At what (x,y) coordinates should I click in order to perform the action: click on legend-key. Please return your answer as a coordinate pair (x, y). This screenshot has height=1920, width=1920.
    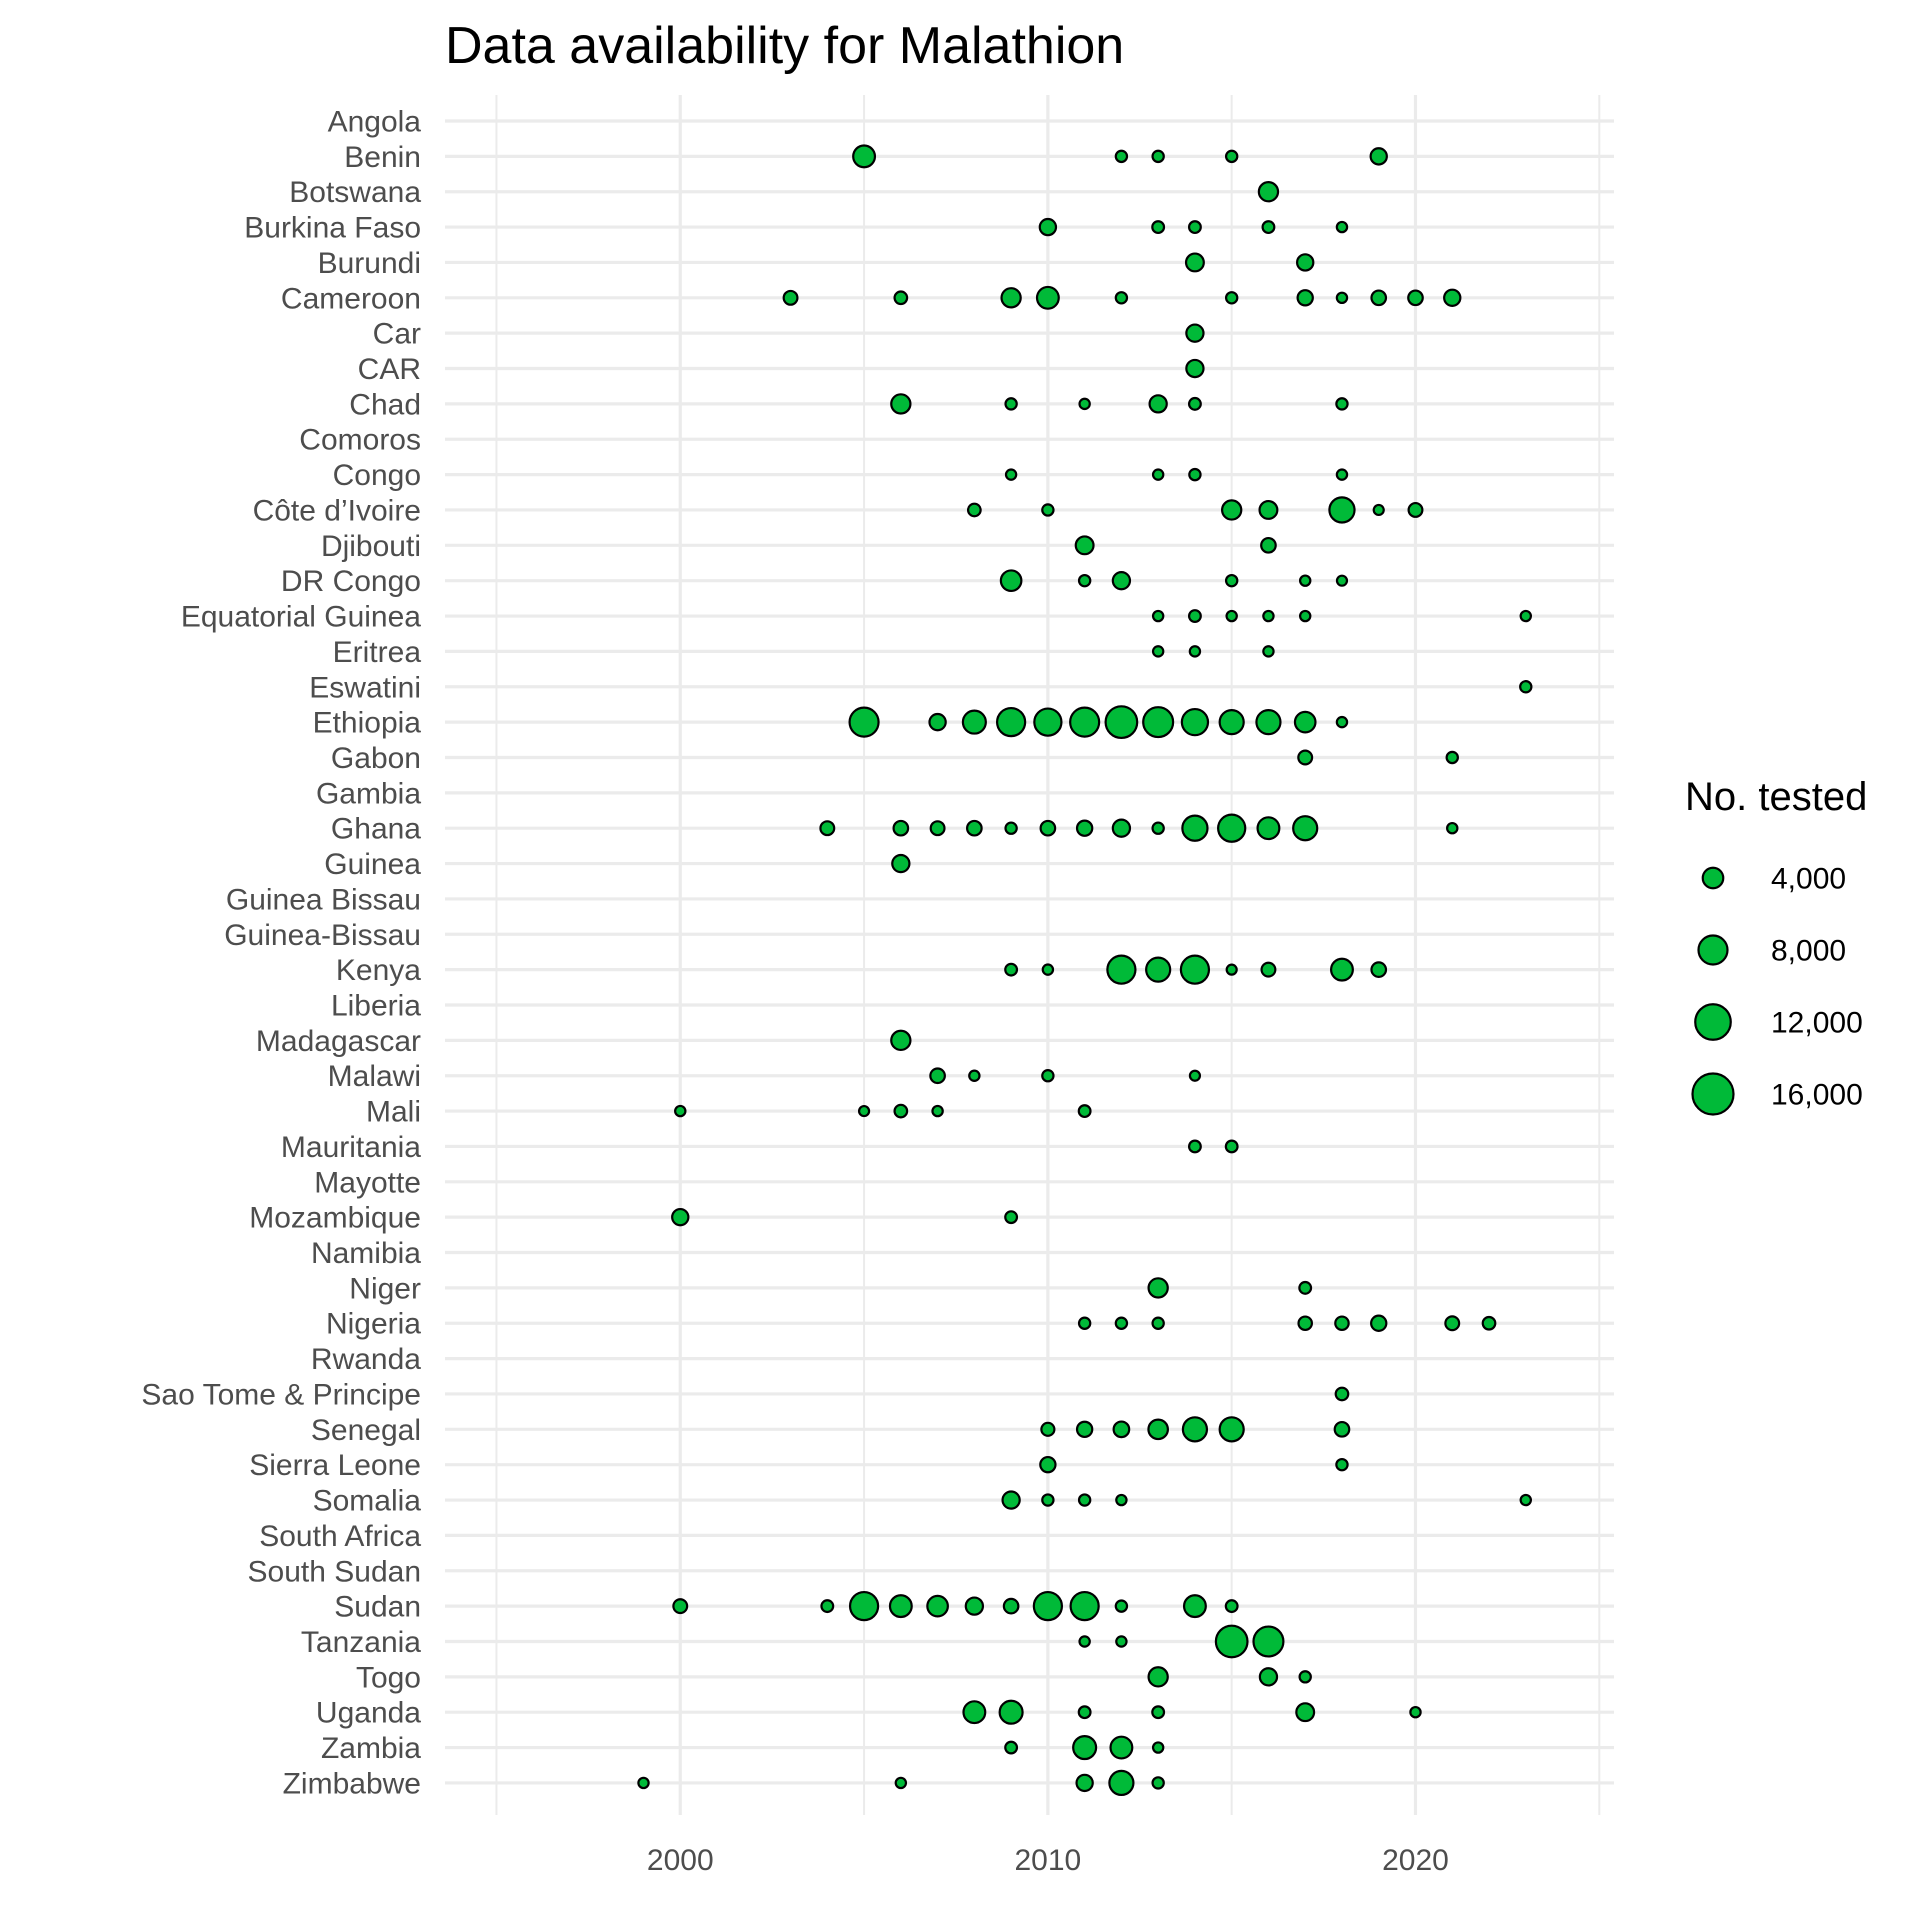
    Looking at the image, I should click on (1713, 950).